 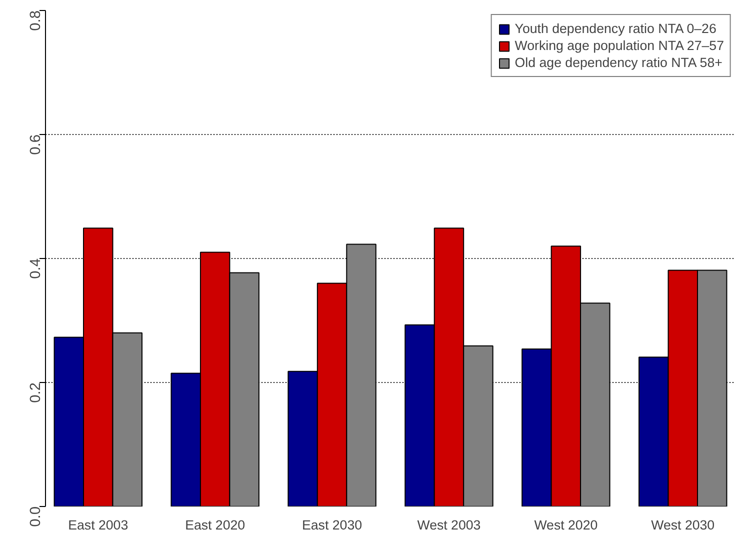 What do you see at coordinates (619, 45) in the screenshot?
I see `legend-label: Working age population NTA 27–57` at bounding box center [619, 45].